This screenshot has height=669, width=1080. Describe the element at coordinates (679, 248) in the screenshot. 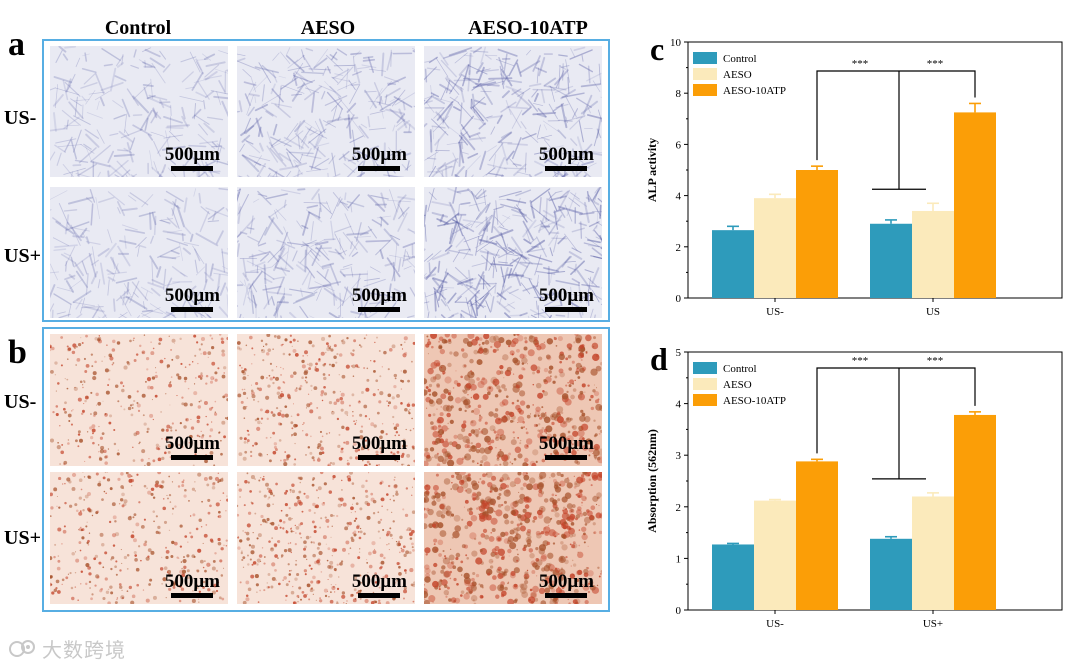

I see `chart-c-y-tick-label: 2` at that location.